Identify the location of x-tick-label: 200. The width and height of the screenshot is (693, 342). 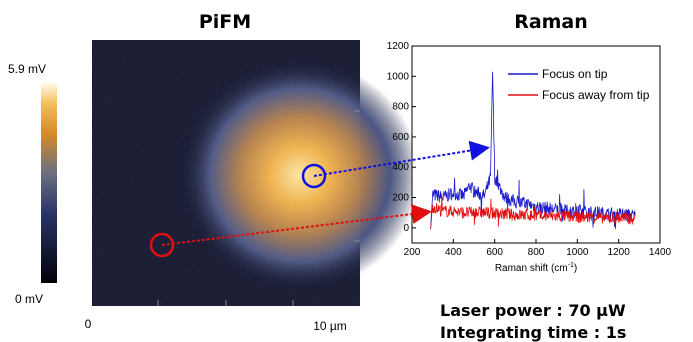
(412, 252).